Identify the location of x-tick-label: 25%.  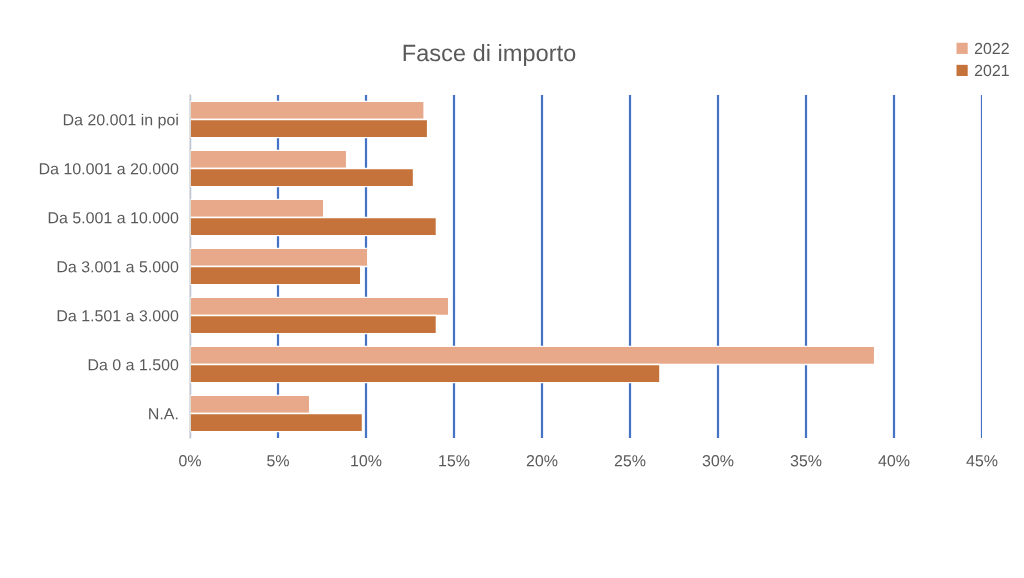
(630, 461).